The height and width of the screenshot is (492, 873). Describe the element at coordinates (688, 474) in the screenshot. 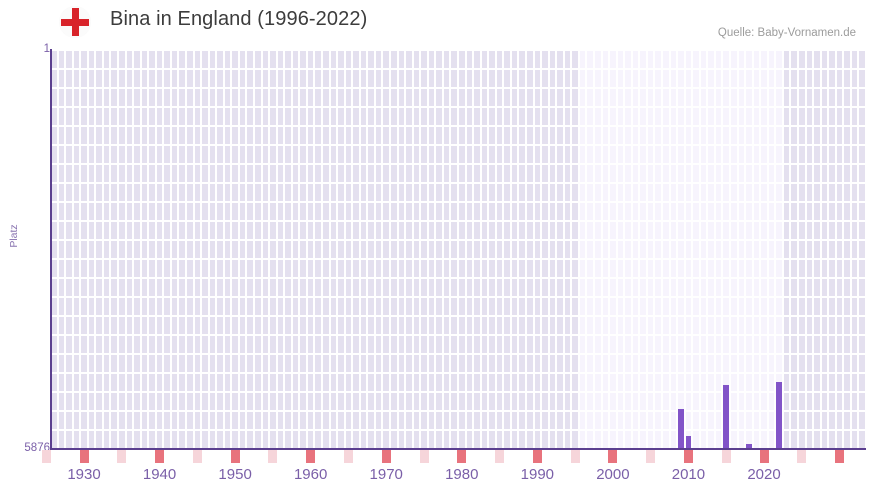

I see `x-axis-label: 2010` at that location.